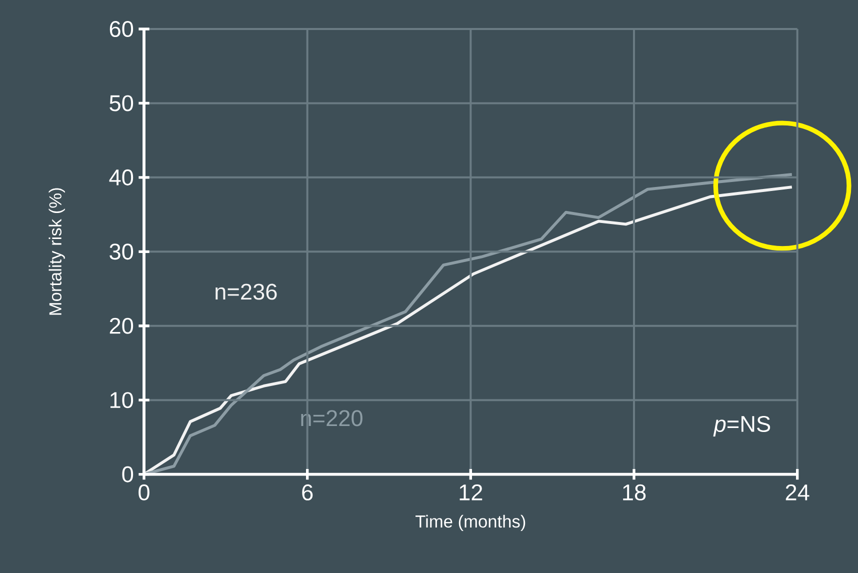 The width and height of the screenshot is (858, 573). What do you see at coordinates (307, 492) in the screenshot?
I see `x-tick-label: 6` at bounding box center [307, 492].